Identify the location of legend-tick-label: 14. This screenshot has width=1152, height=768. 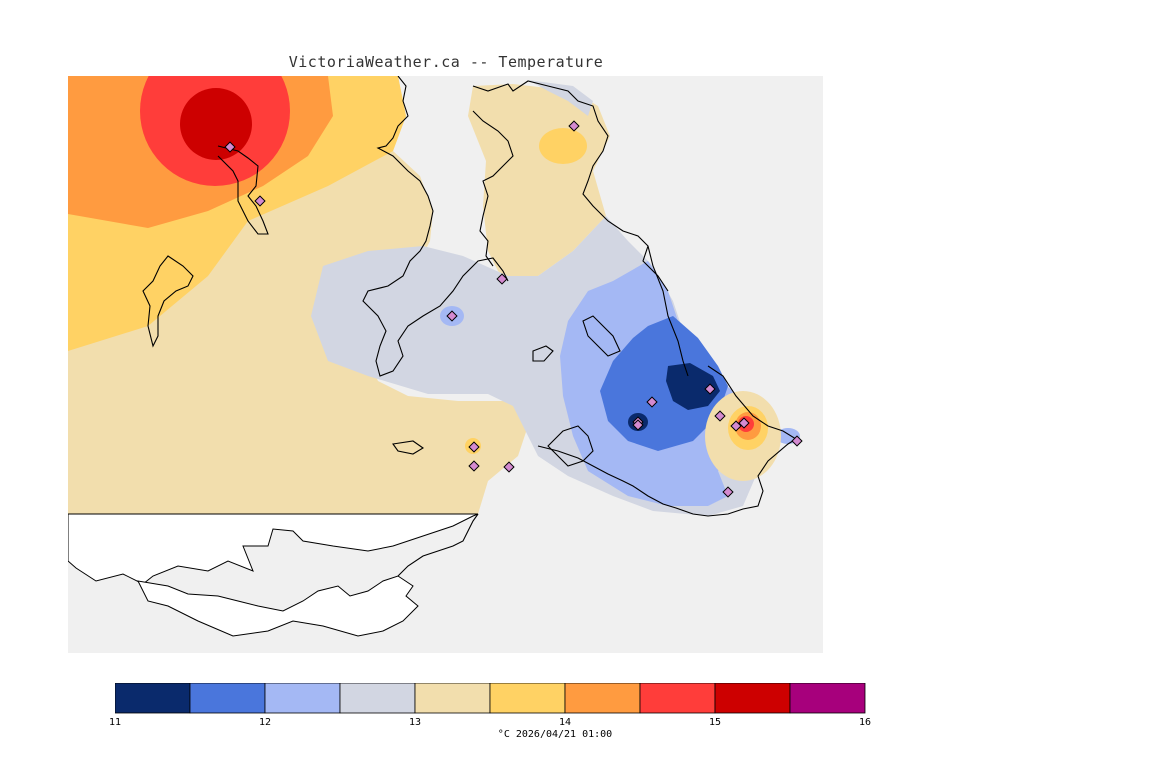
(565, 722).